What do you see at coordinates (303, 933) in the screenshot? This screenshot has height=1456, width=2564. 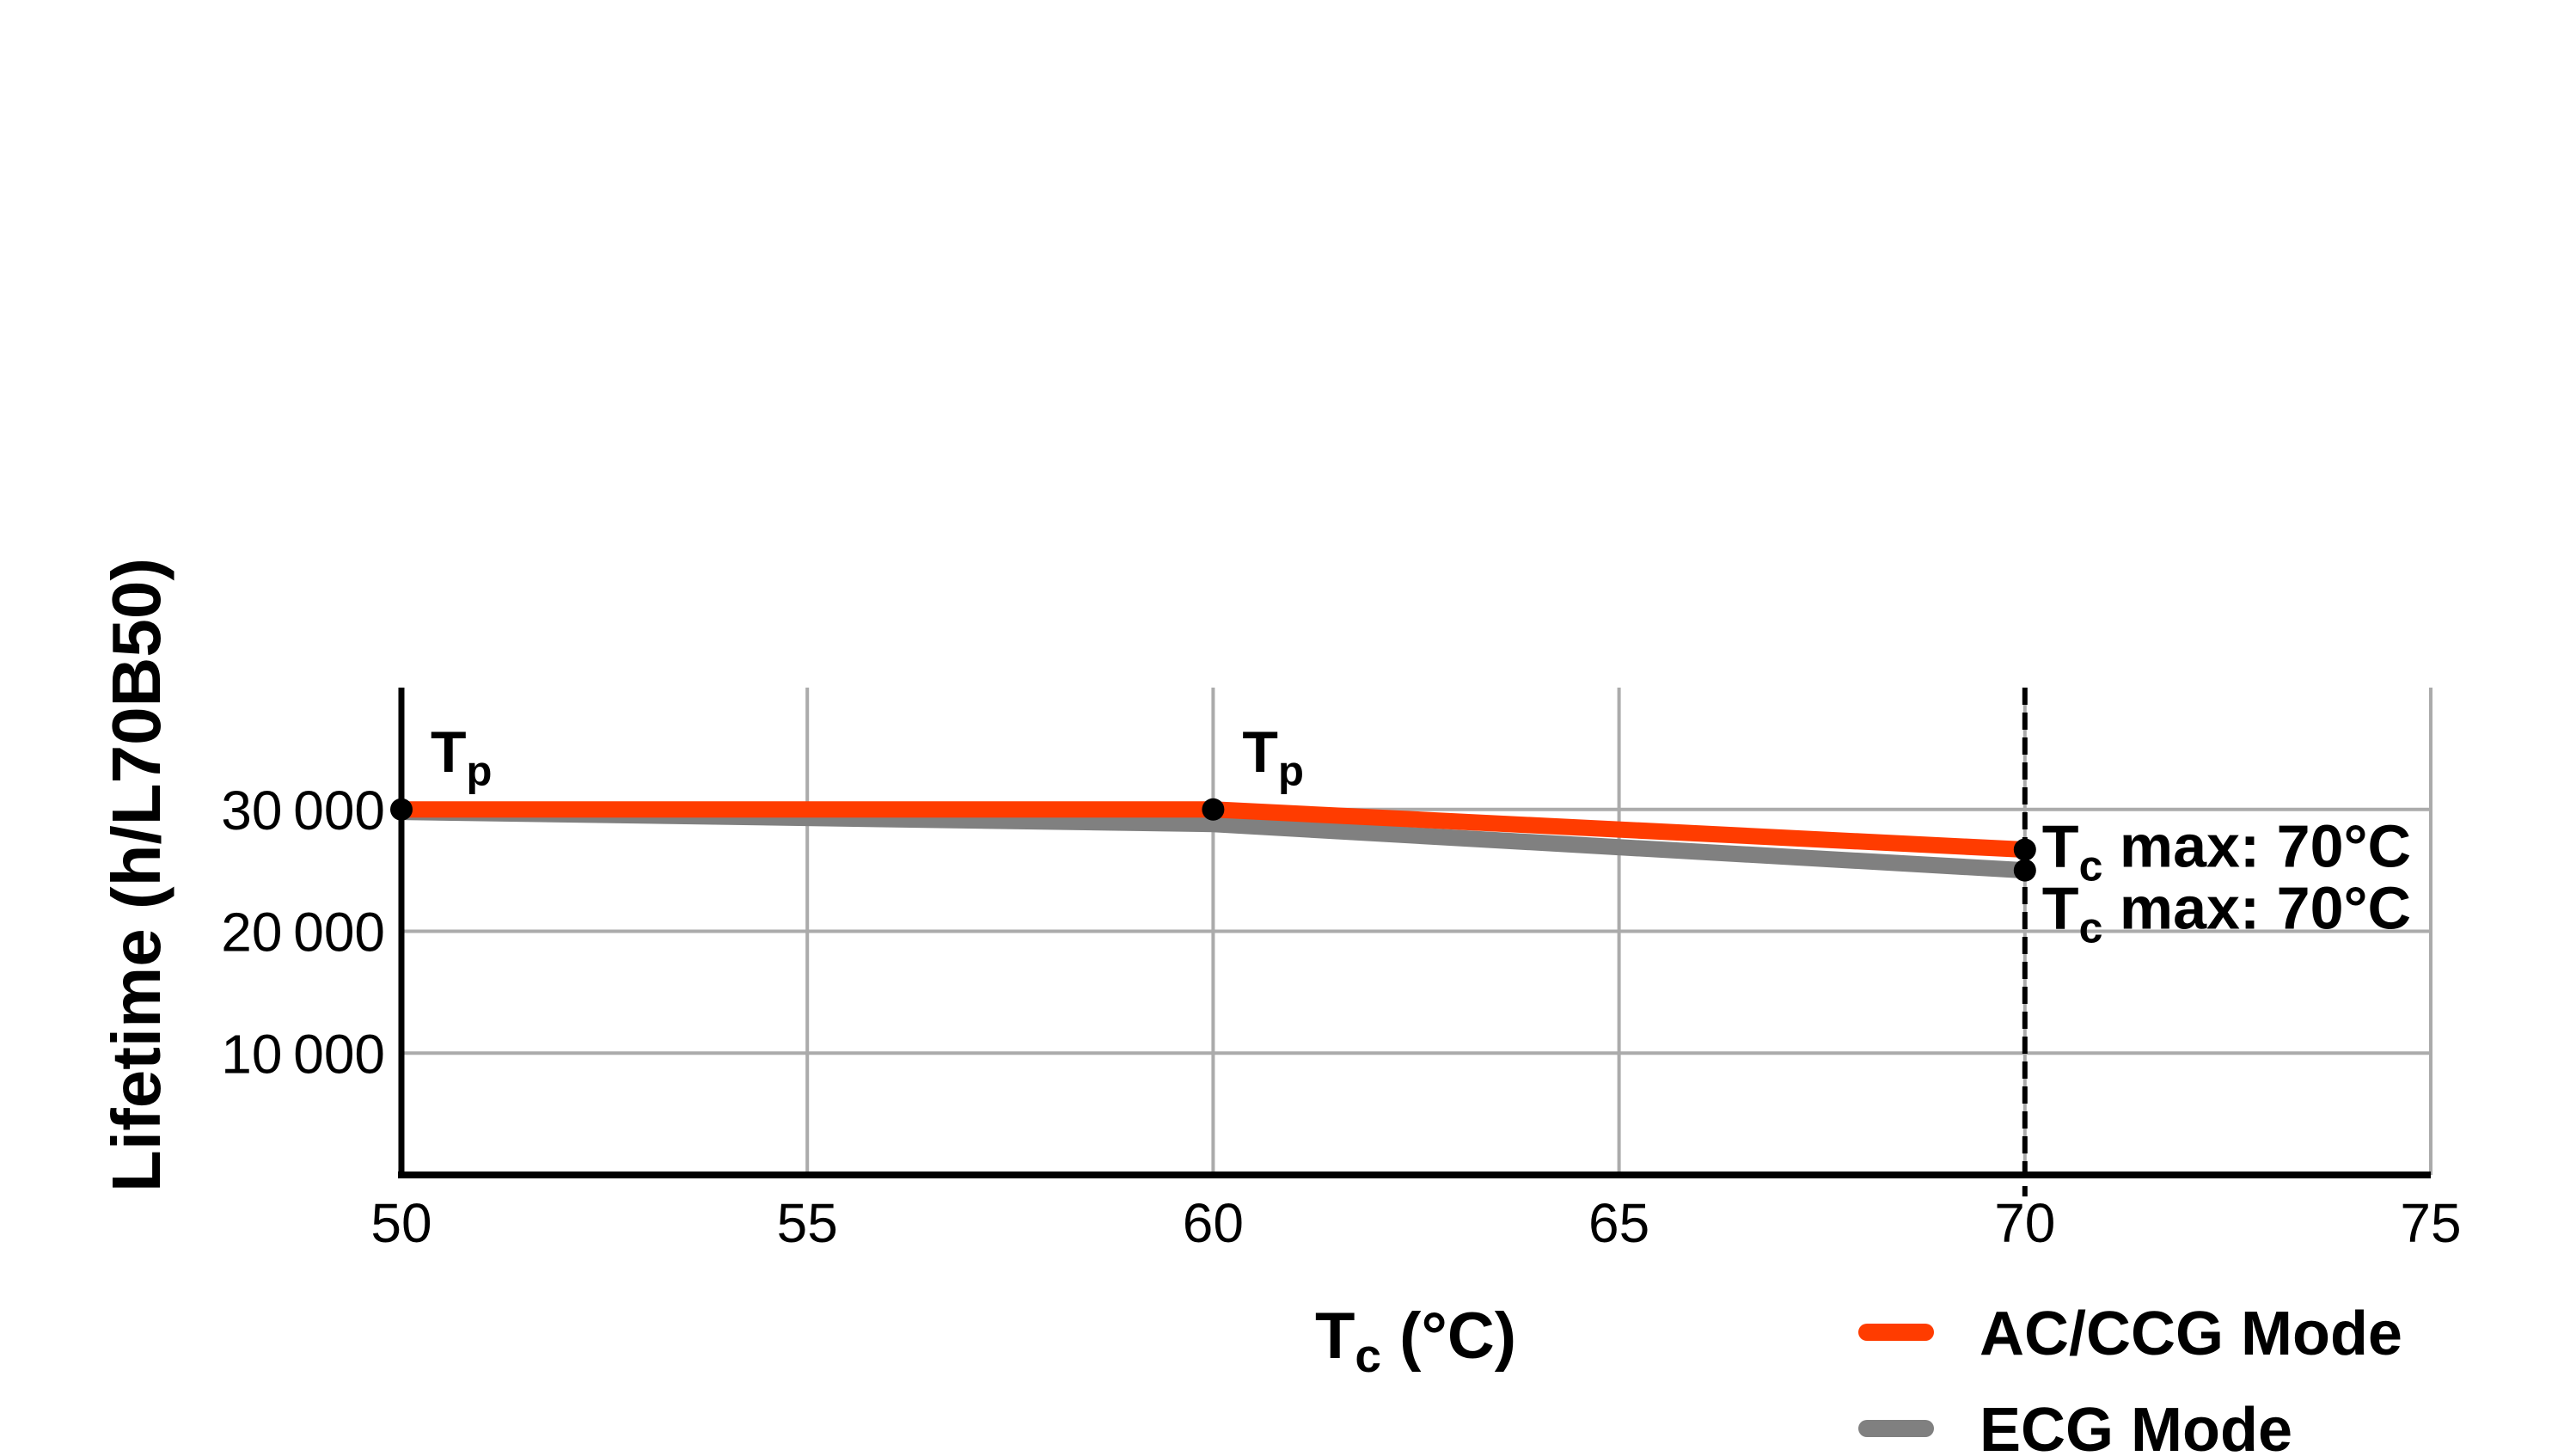 I see `y-tick-label: 20 000` at bounding box center [303, 933].